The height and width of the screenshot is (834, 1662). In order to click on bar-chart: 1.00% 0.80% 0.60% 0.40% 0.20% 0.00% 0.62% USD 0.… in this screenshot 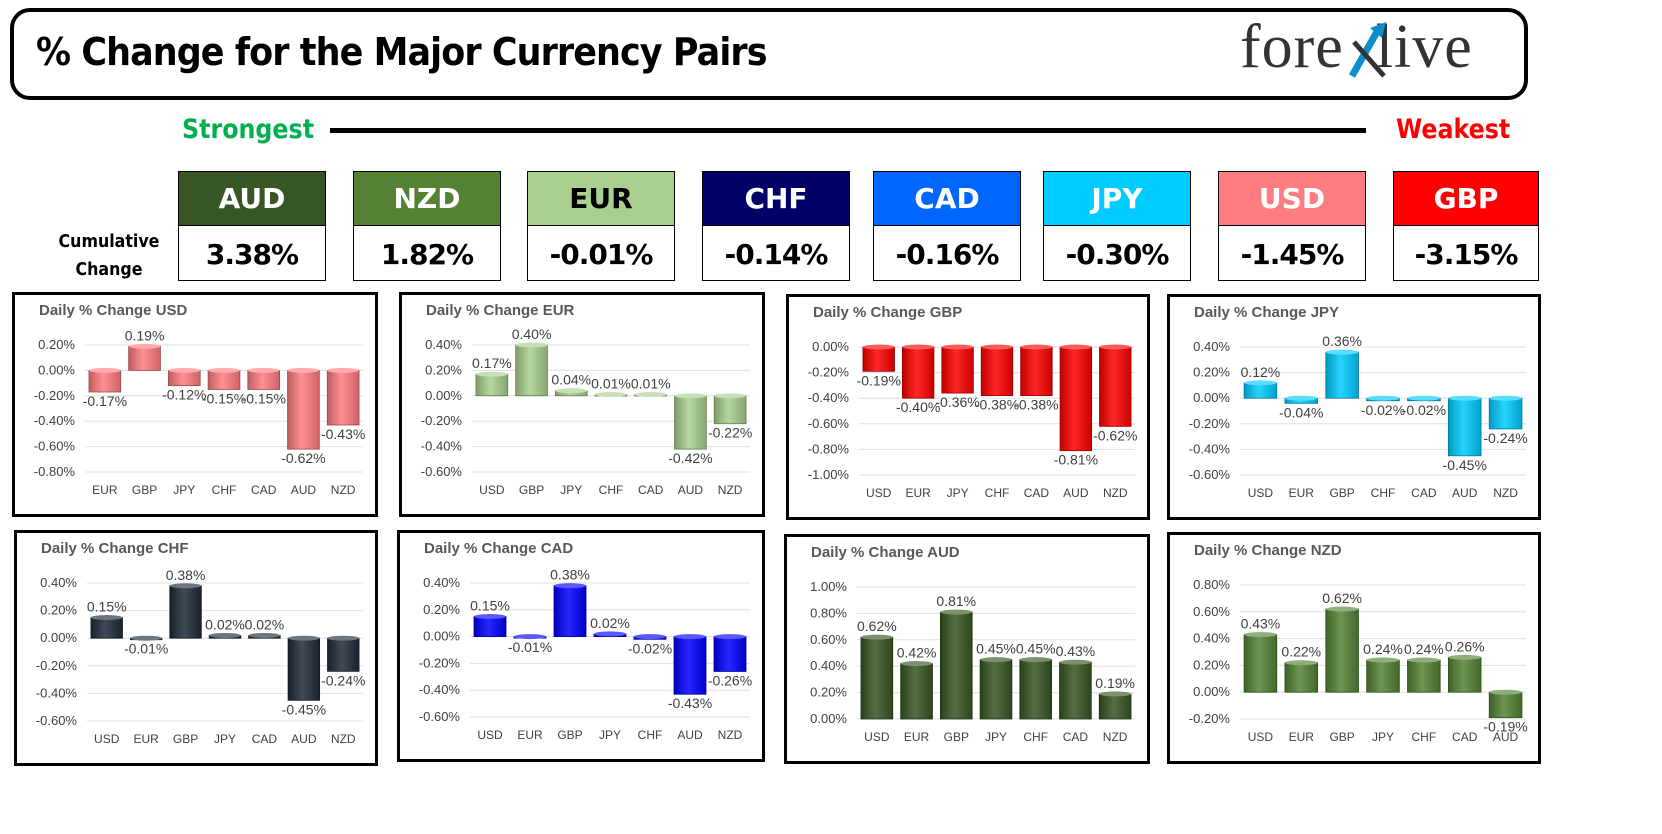, I will do `click(972, 661)`.